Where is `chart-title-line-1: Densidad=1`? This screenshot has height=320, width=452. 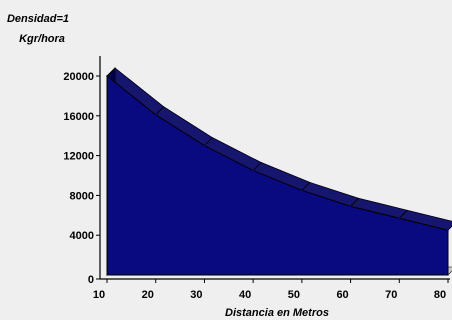
chart-title-line-1: Densidad=1 is located at coordinates (38, 19).